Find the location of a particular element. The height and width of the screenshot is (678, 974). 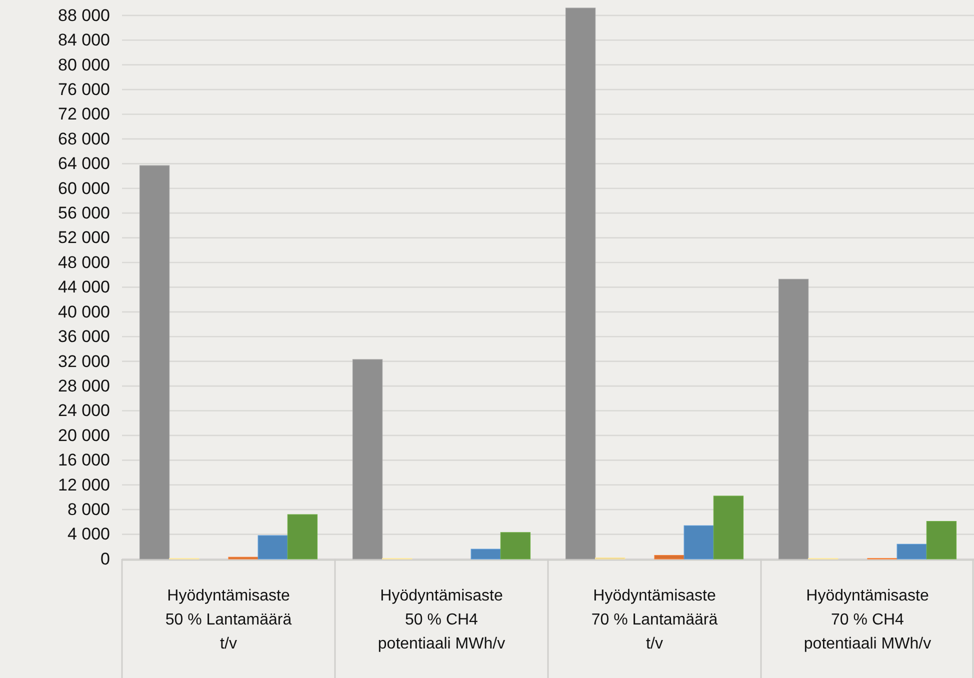

y-tick-label: 4 000 is located at coordinates (88, 534).